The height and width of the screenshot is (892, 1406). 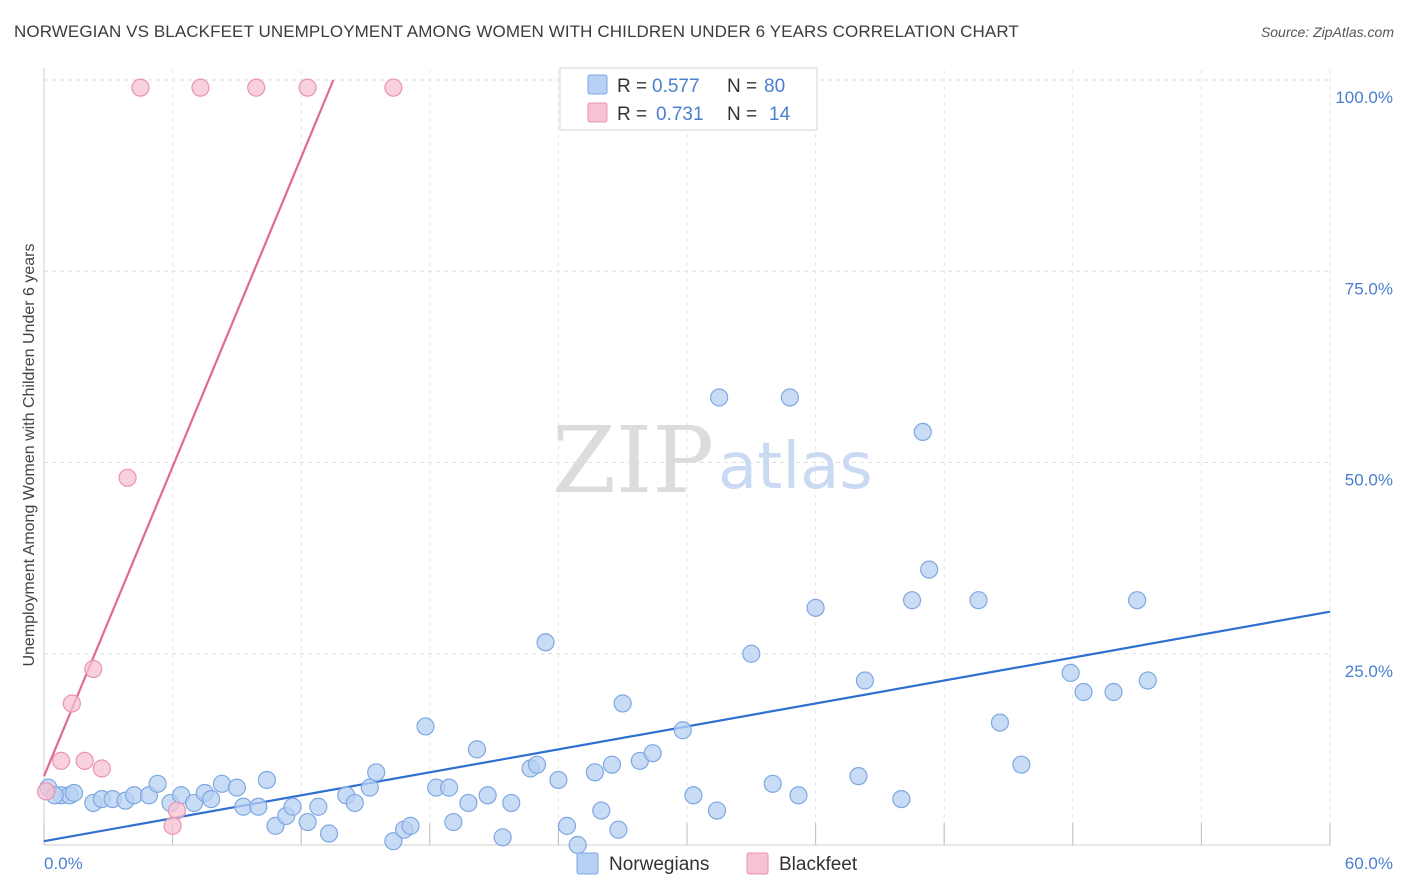 I want to click on series-legend: Norwegians Blackfeet, so click(x=717, y=863).